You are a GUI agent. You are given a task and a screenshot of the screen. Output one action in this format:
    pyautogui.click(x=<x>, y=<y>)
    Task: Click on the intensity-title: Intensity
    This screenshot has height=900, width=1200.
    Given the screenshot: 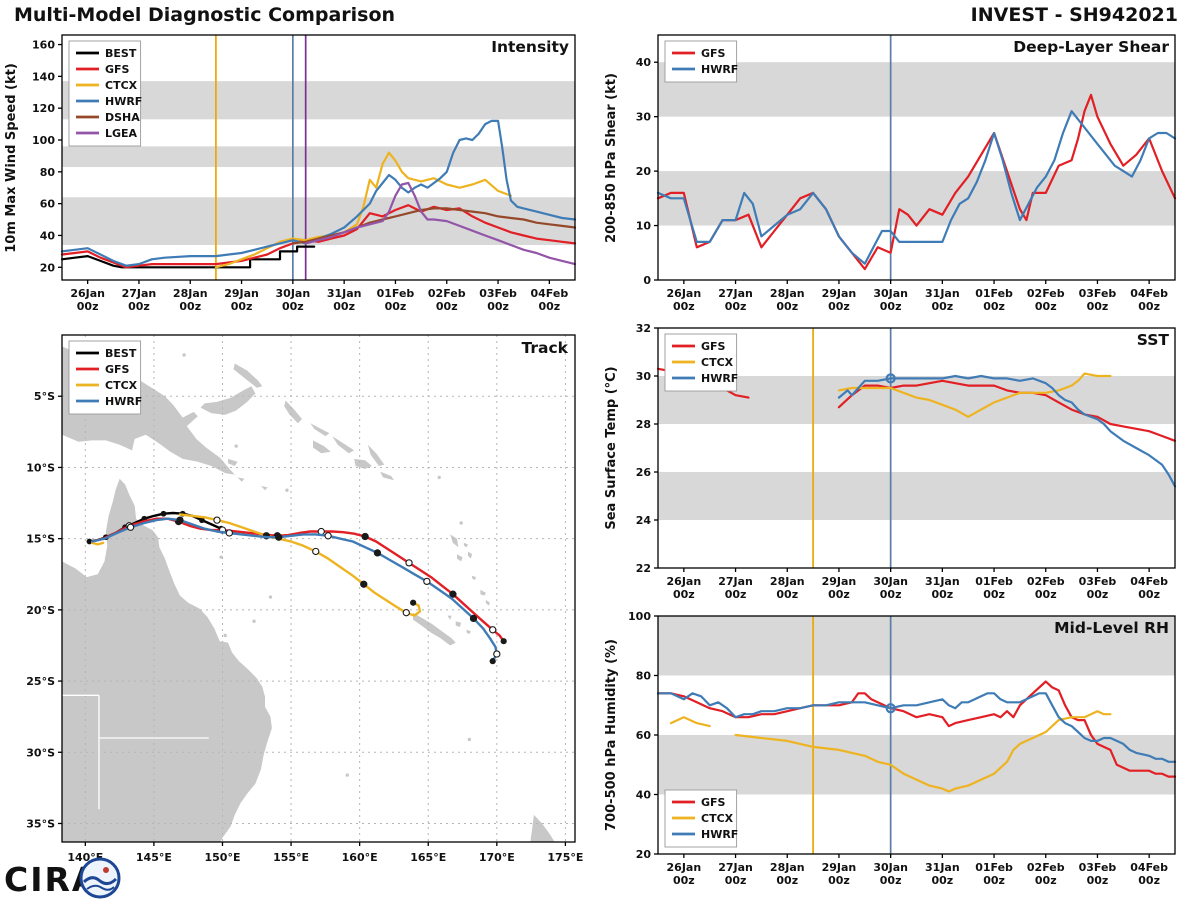 What is the action you would take?
    pyautogui.click(x=530, y=47)
    